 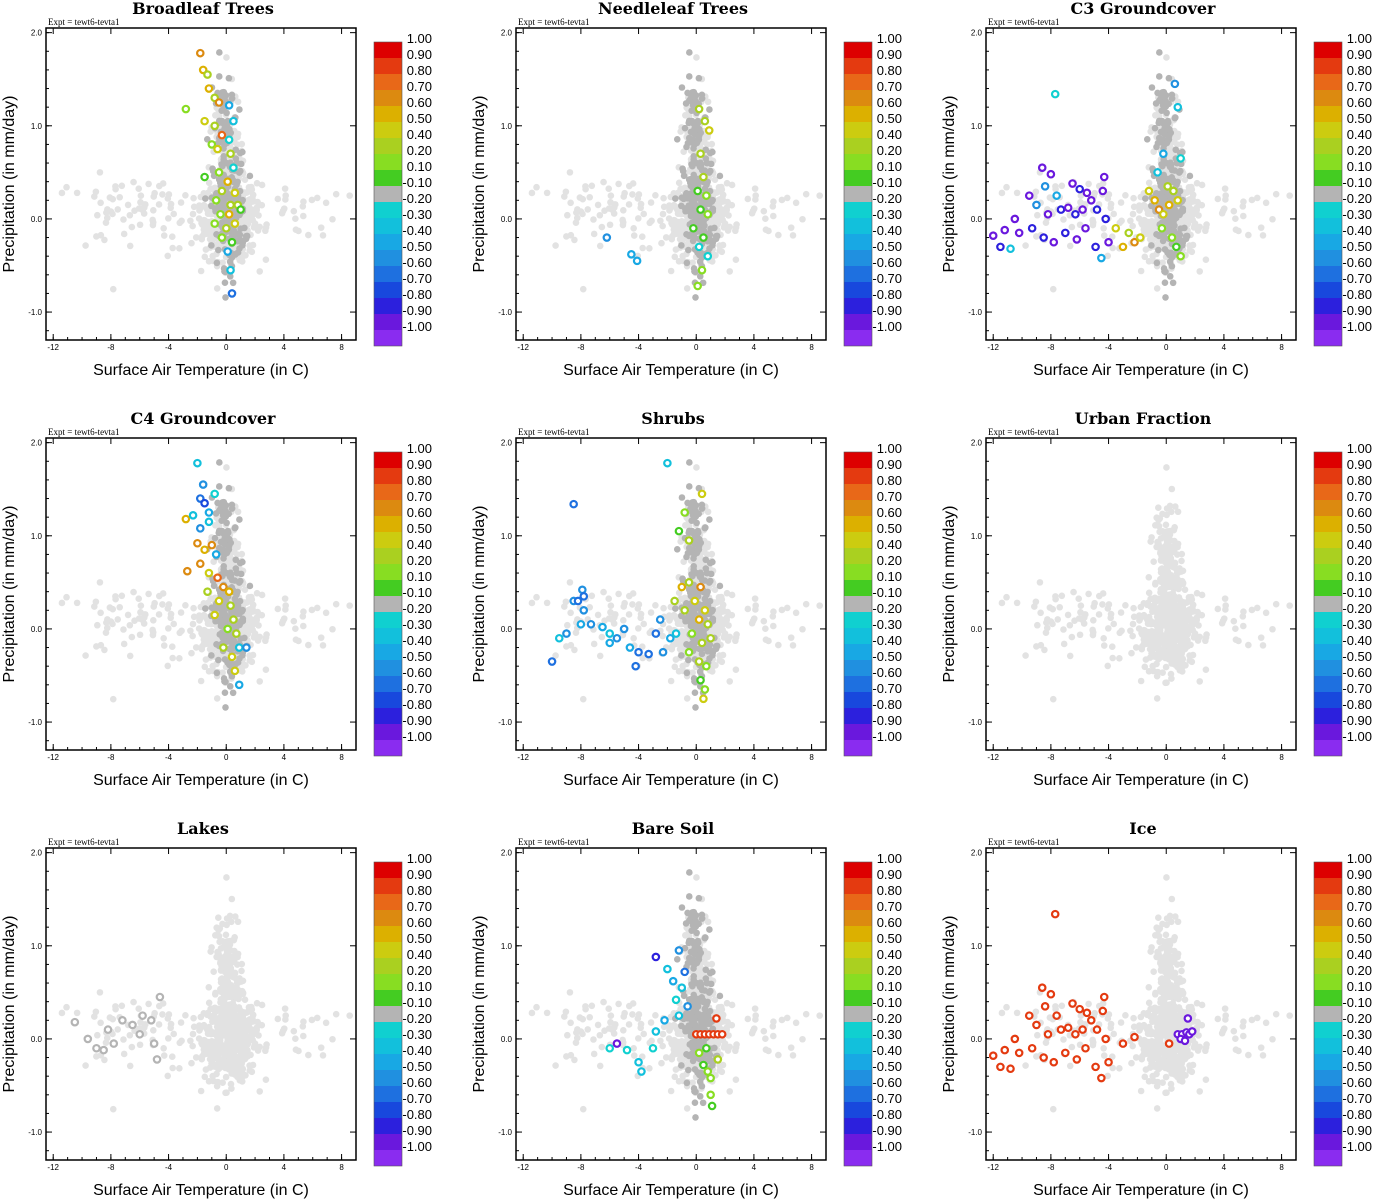 I want to click on colorbar-label: 0.60, so click(x=889, y=102).